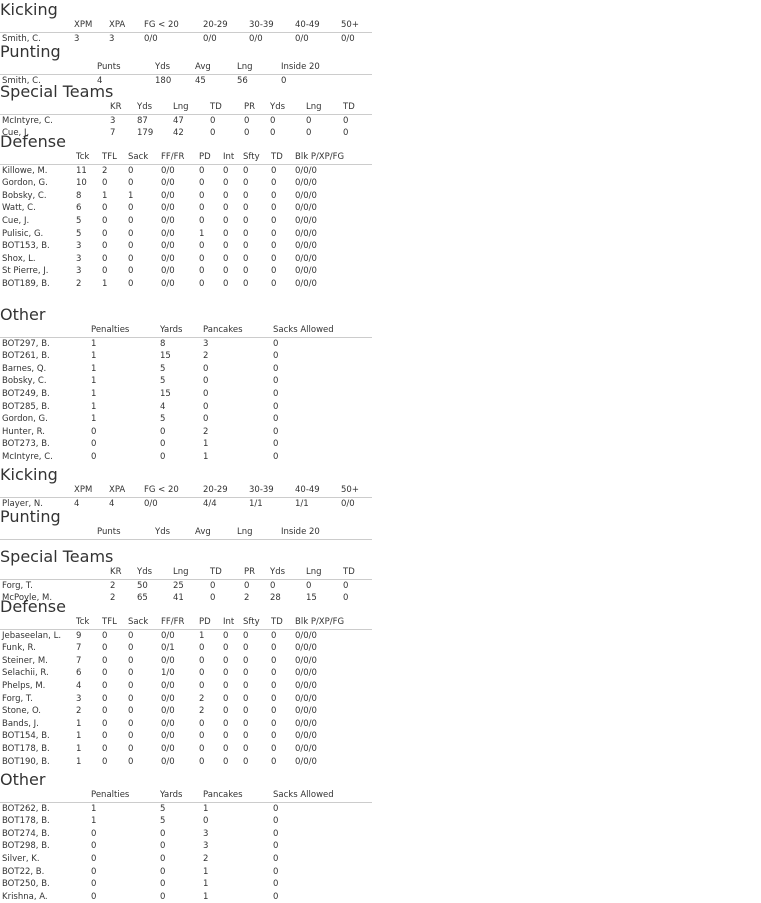 This screenshot has height=903, width=761. What do you see at coordinates (25, 170) in the screenshot?
I see `player-name: Killowe, M.` at bounding box center [25, 170].